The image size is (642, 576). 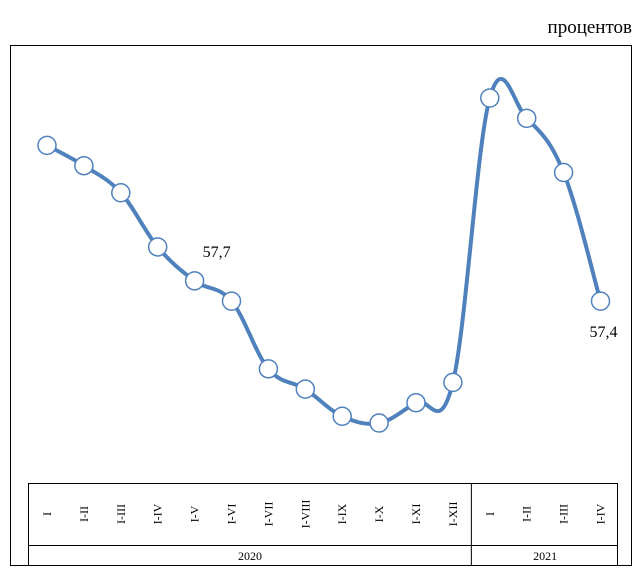 What do you see at coordinates (416, 514) in the screenshot?
I see `x-tick-label: I-XI` at bounding box center [416, 514].